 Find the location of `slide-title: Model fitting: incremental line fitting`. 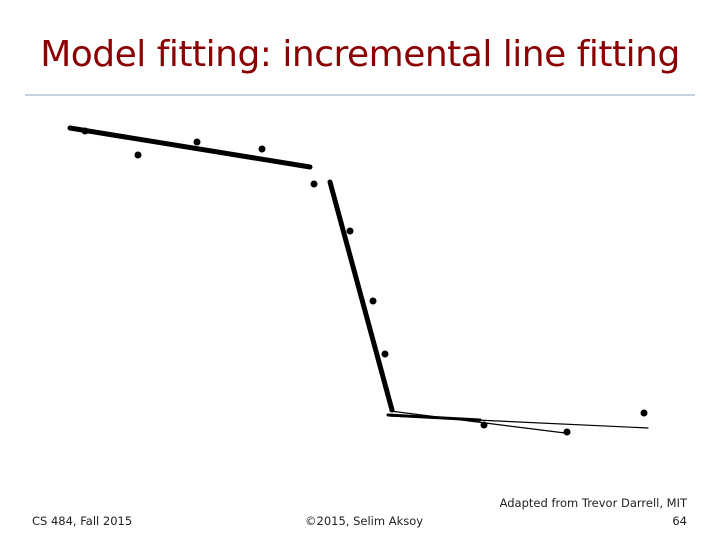

slide-title: Model fitting: incremental line fitting is located at coordinates (360, 54).